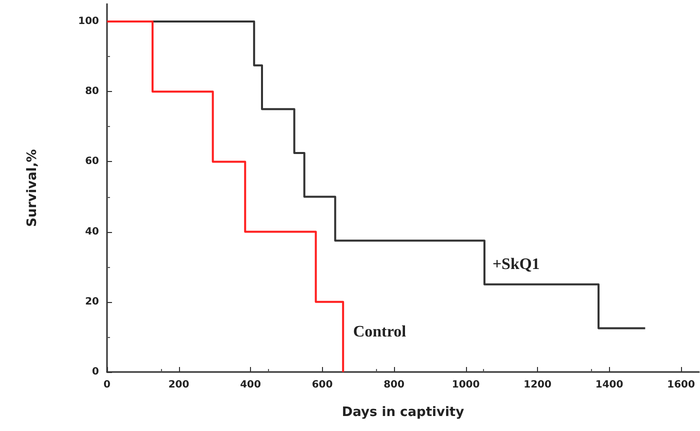 This screenshot has height=431, width=700. I want to click on y-tick-label: 80, so click(92, 92).